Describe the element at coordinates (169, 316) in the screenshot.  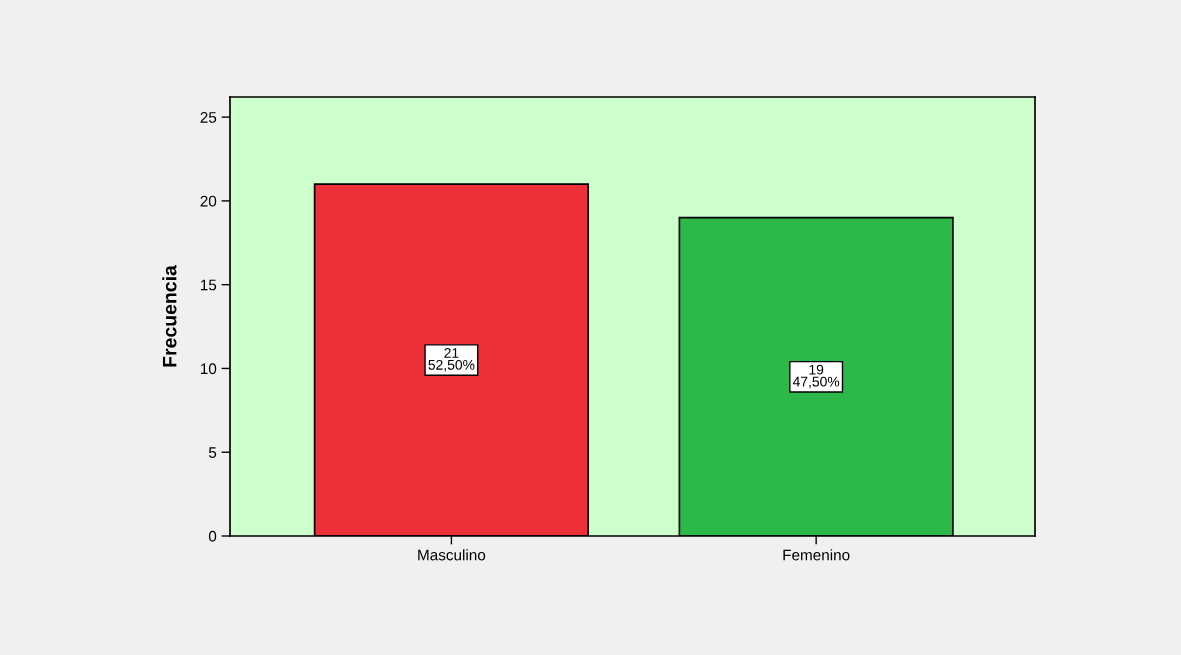
I see `y-axis-title: Frecuencia` at that location.